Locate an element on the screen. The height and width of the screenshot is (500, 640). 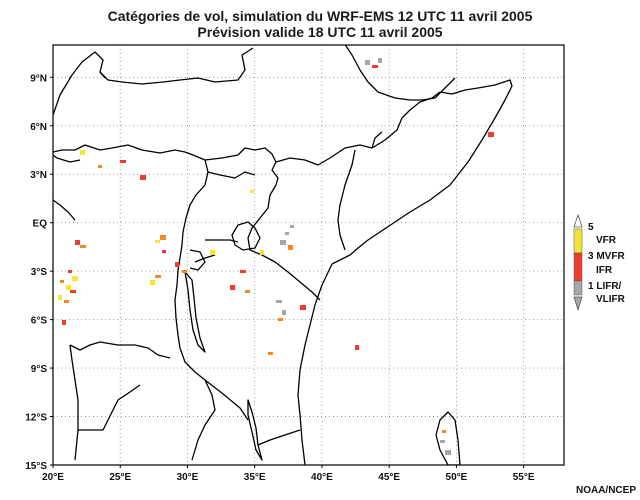
legend-label-mvfr: 3 MVFR is located at coordinates (606, 256).